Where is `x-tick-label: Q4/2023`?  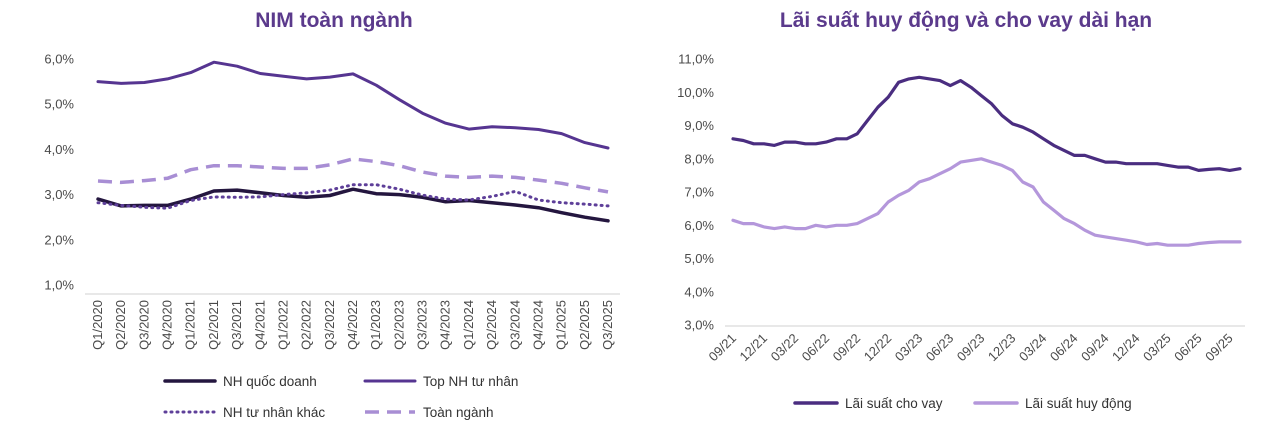 x-tick-label: Q4/2023 is located at coordinates (445, 325).